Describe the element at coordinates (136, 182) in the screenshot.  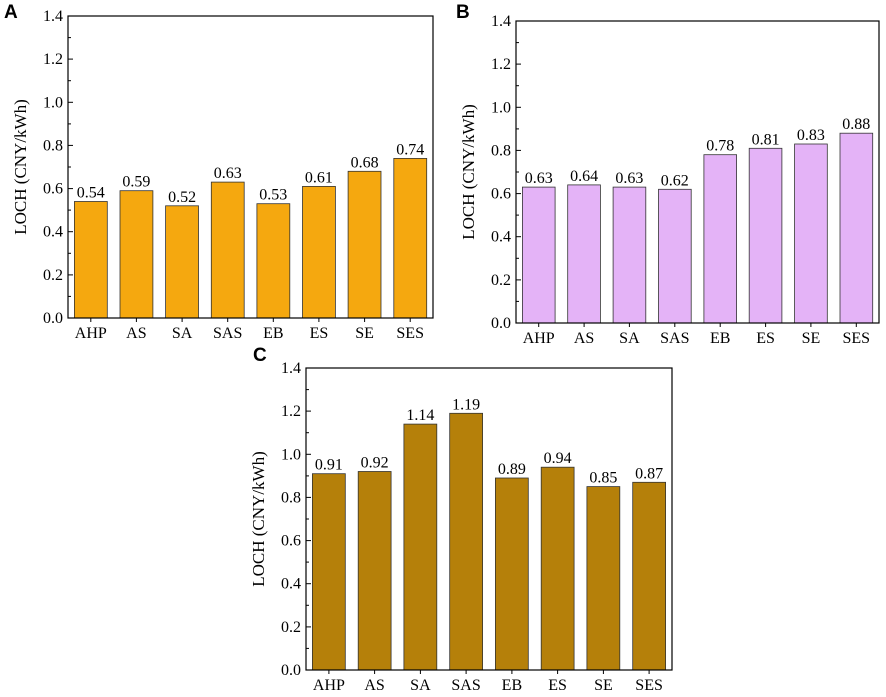
I see `value-label-a-as: 0.59` at that location.